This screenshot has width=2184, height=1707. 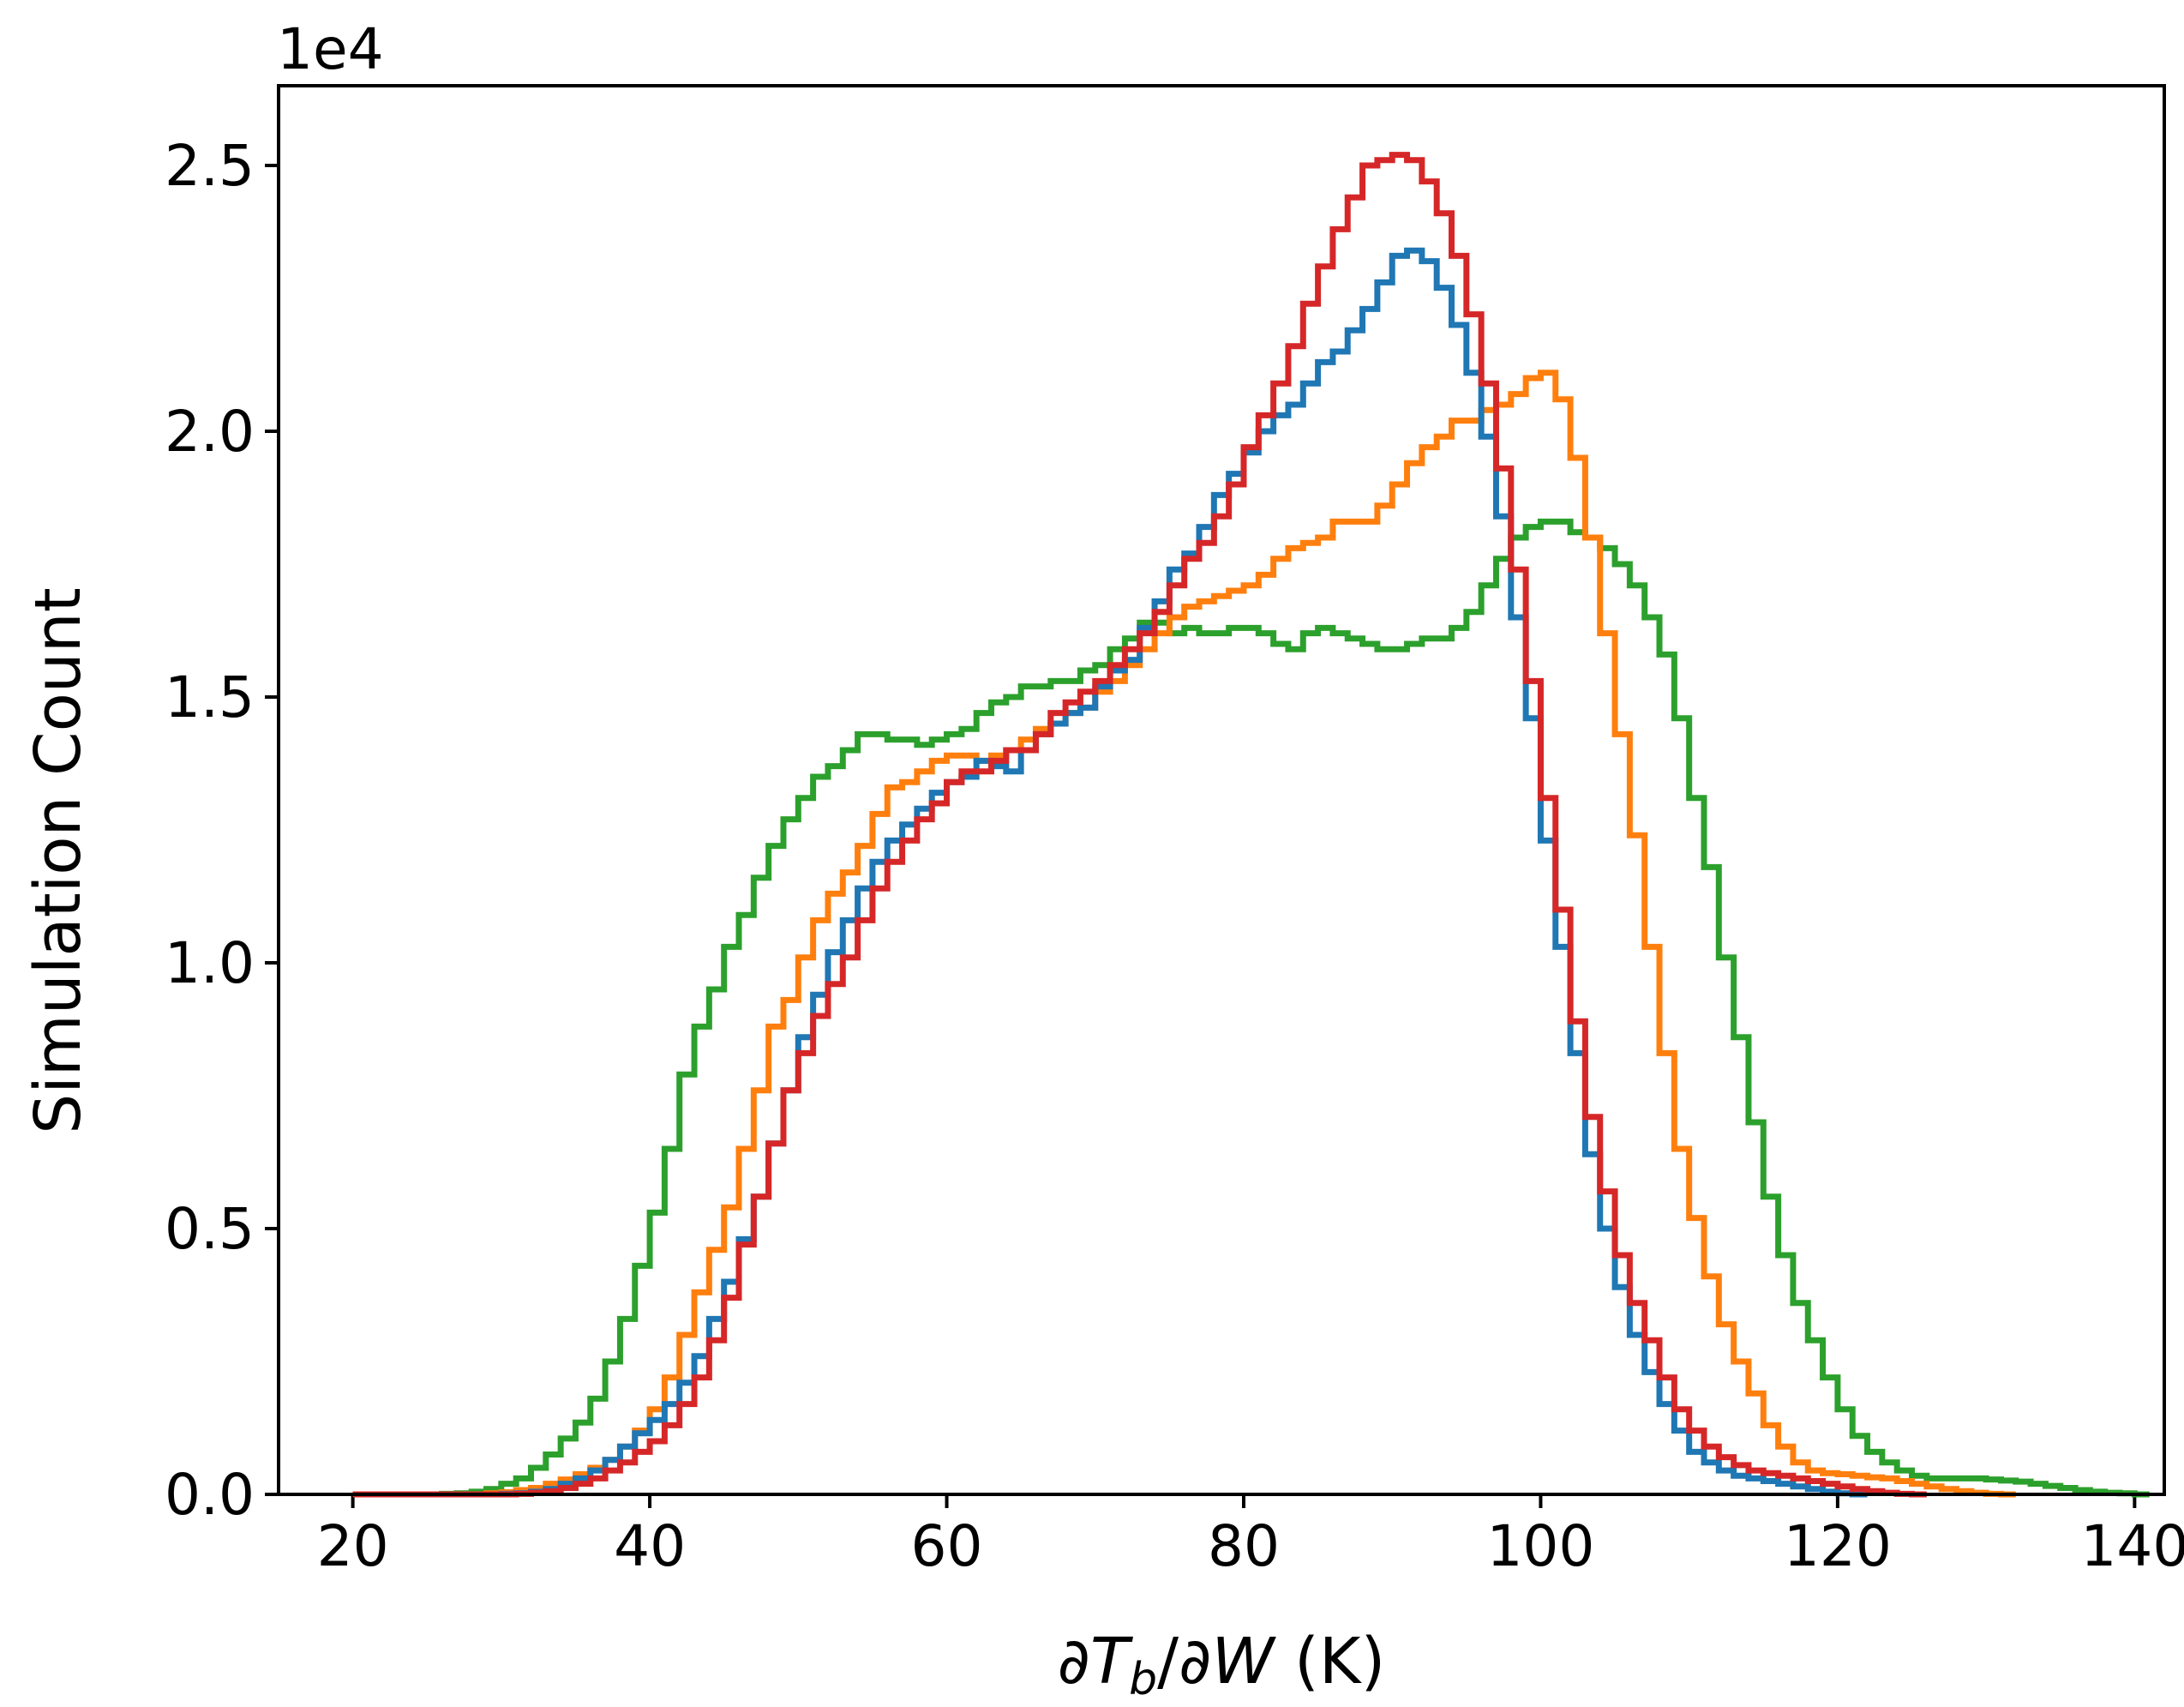 I want to click on y-tick-label: 0.0, so click(x=210, y=1495).